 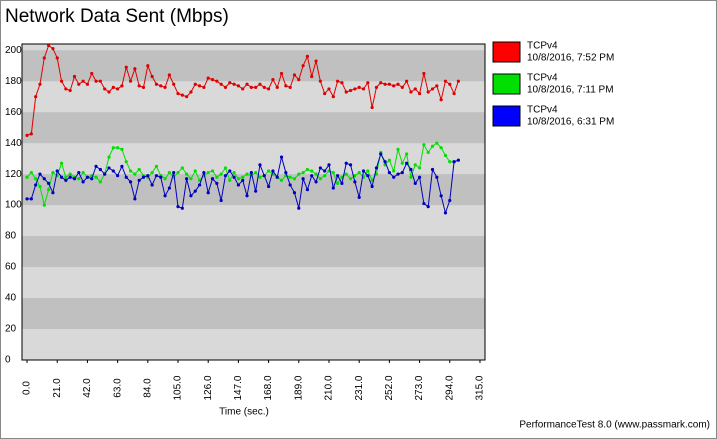 What do you see at coordinates (570, 90) in the screenshot?
I see `legend-date: 10/8/2016, 7:11 PM` at bounding box center [570, 90].